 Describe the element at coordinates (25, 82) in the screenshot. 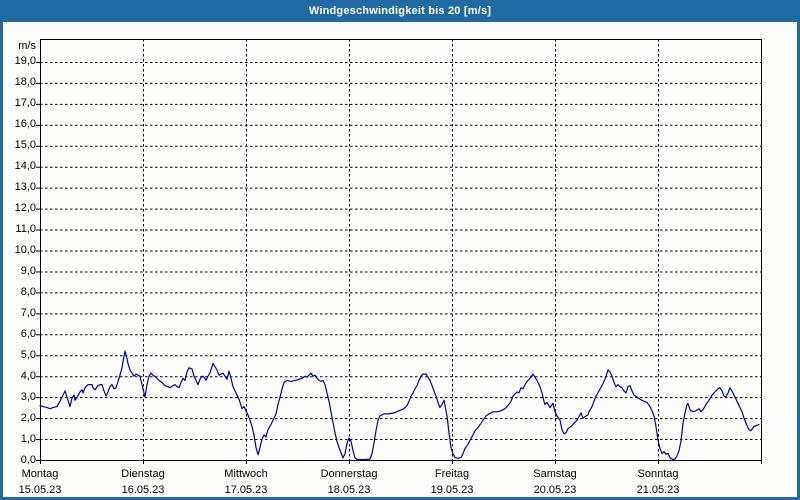

I see `y-tick-label: 18,0` at that location.